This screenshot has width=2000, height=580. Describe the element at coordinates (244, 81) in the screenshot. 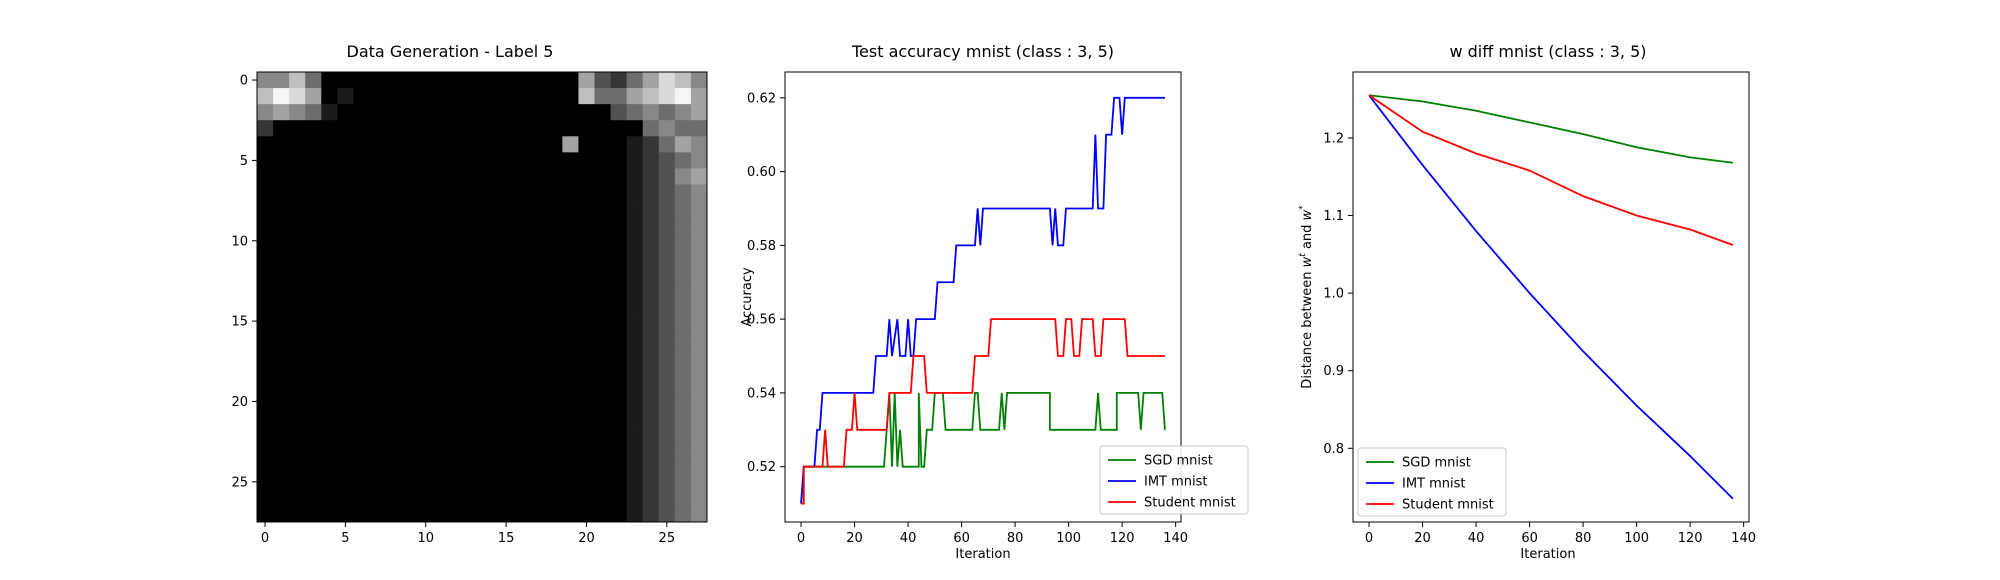

I see `heatmap-ytick-label: 0` at that location.